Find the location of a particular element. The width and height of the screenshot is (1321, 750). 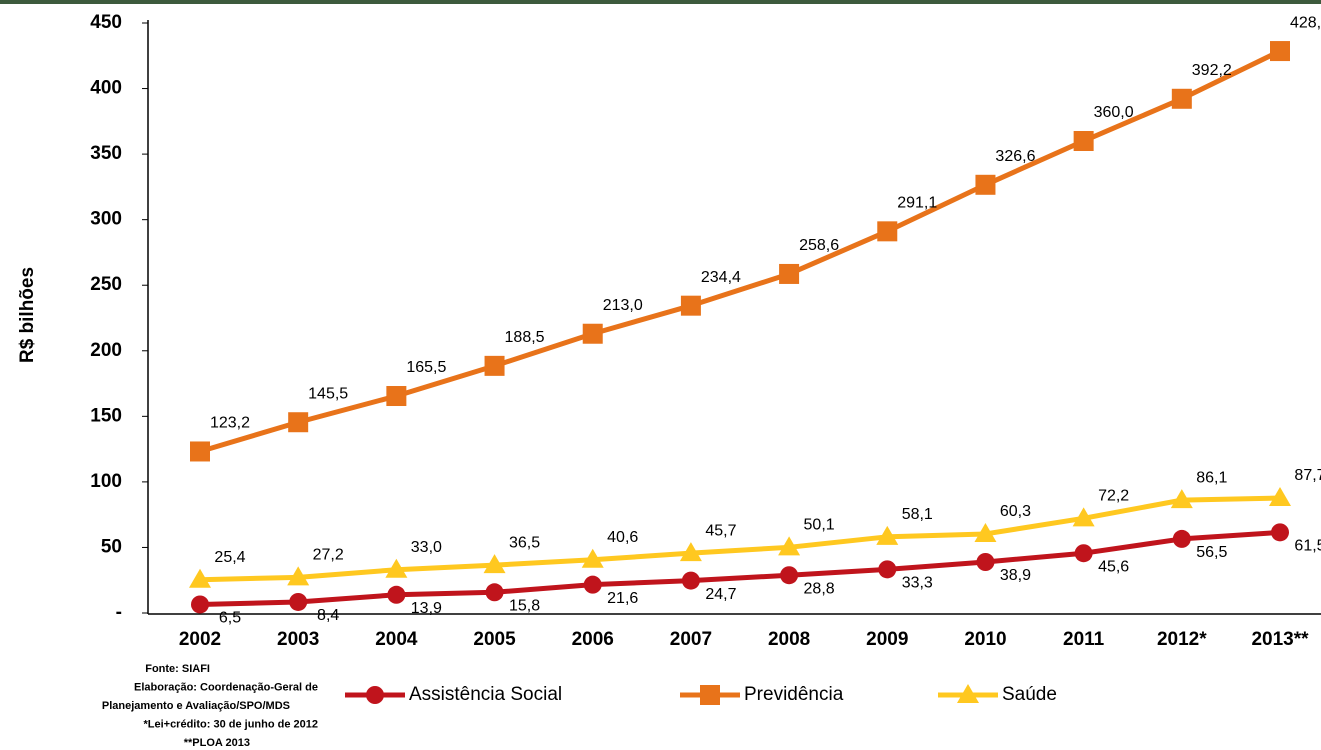

source-note: Planejamento e Avaliação/SPO/MDS is located at coordinates (196, 706).